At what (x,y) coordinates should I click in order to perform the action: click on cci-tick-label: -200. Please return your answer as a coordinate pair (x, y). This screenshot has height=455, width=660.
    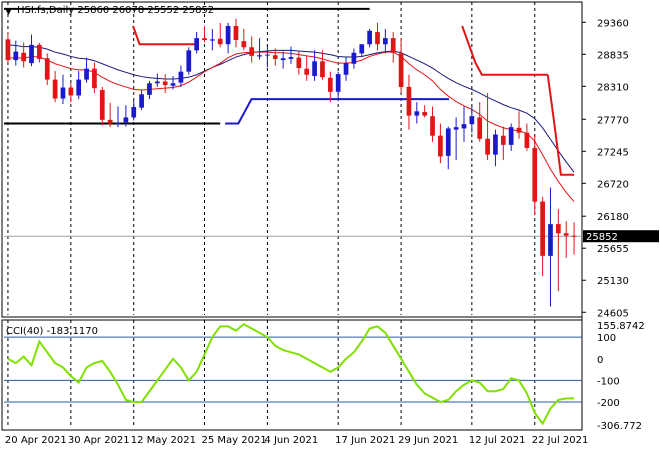
    Looking at the image, I should click on (608, 403).